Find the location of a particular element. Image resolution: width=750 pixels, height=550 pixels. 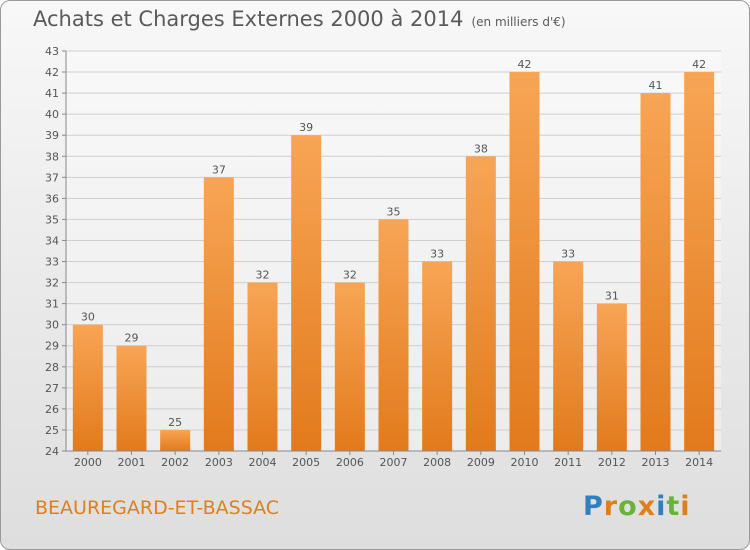

x-tick-label: 2004 is located at coordinates (263, 462).